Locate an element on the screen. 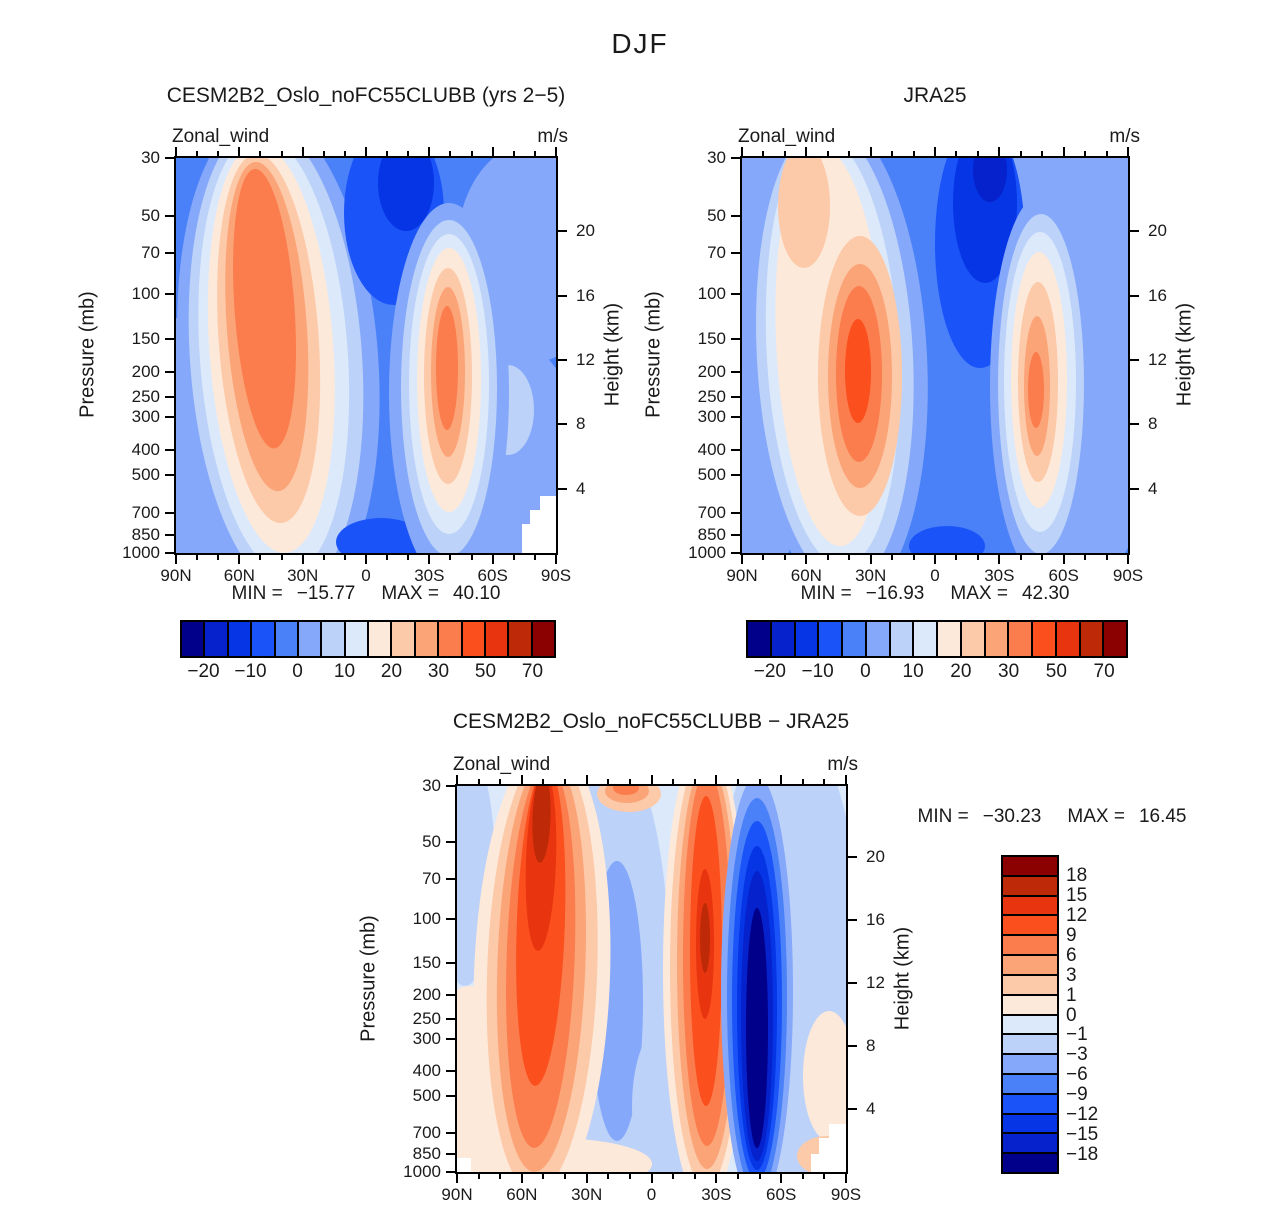 The width and height of the screenshot is (1285, 1211). max-value: 42.30 is located at coordinates (1045, 593).